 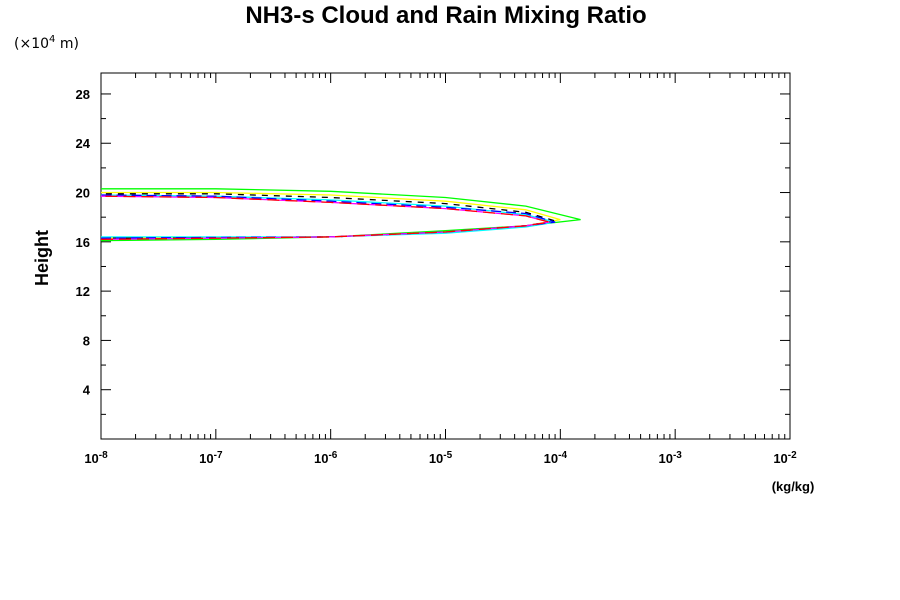 What do you see at coordinates (46, 43) in the screenshot?
I see `y-unit-label: (×104 m)` at bounding box center [46, 43].